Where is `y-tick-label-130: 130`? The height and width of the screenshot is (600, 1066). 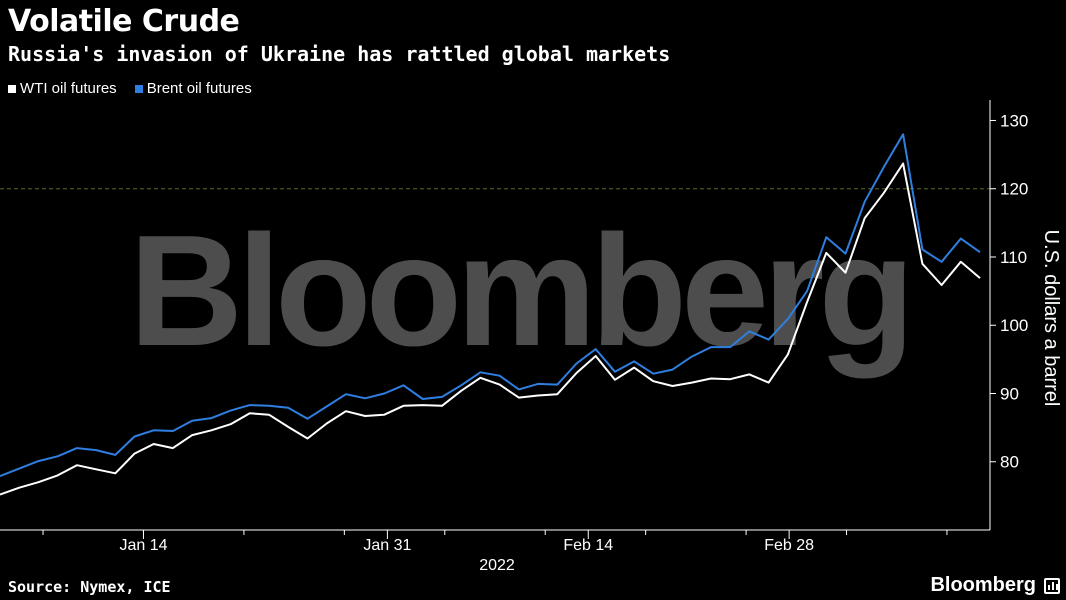 y-tick-label-130: 130 is located at coordinates (1014, 120).